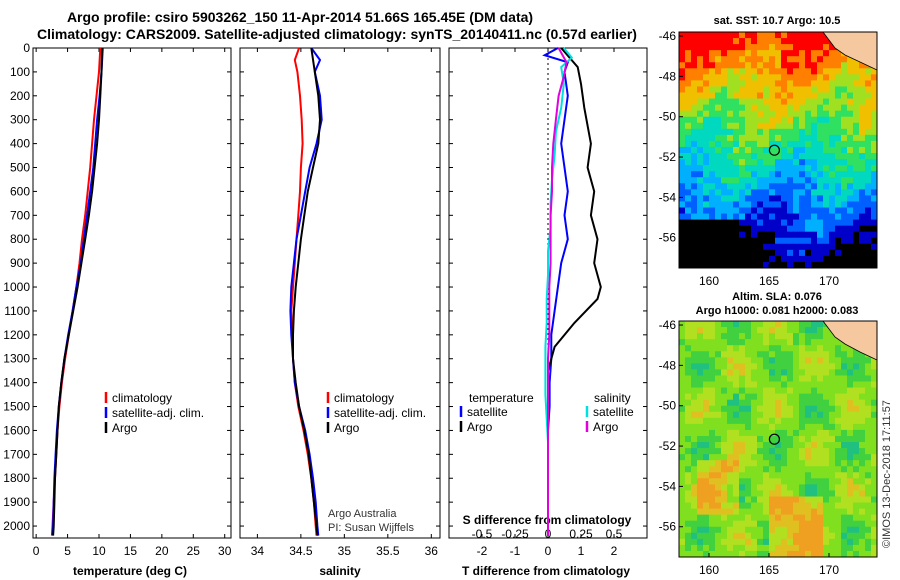 Image resolution: width=900 pixels, height=580 pixels. What do you see at coordinates (613, 412) in the screenshot?
I see `legend-label: satellite` at bounding box center [613, 412].